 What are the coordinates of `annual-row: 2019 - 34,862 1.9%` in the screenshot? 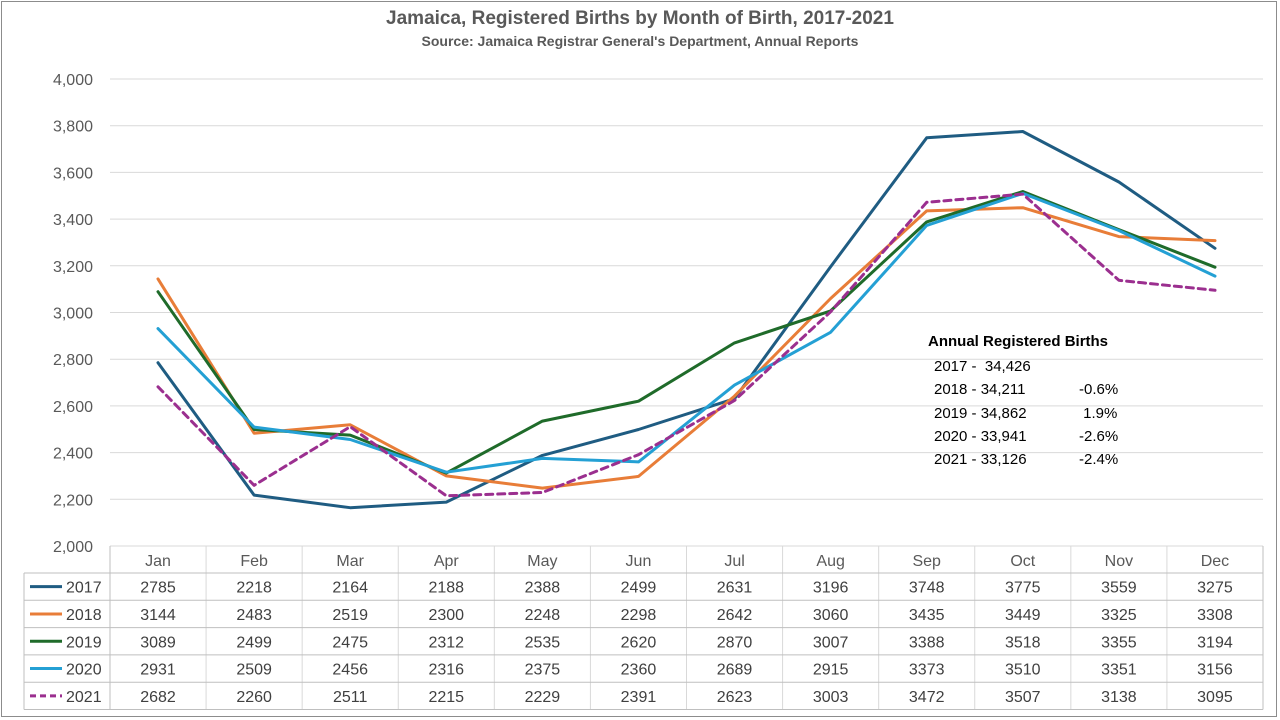 It's located at (1022, 413).